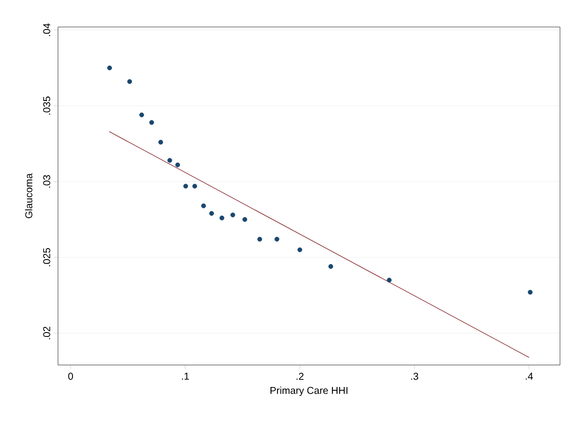 The image size is (577, 421). Describe the element at coordinates (185, 376) in the screenshot. I see `x-tick-label: .1` at that location.